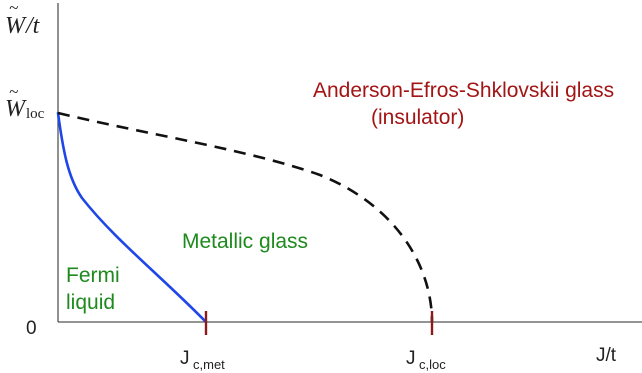 This screenshot has height=373, width=642. I want to click on x-axis-label: J/t, so click(606, 355).